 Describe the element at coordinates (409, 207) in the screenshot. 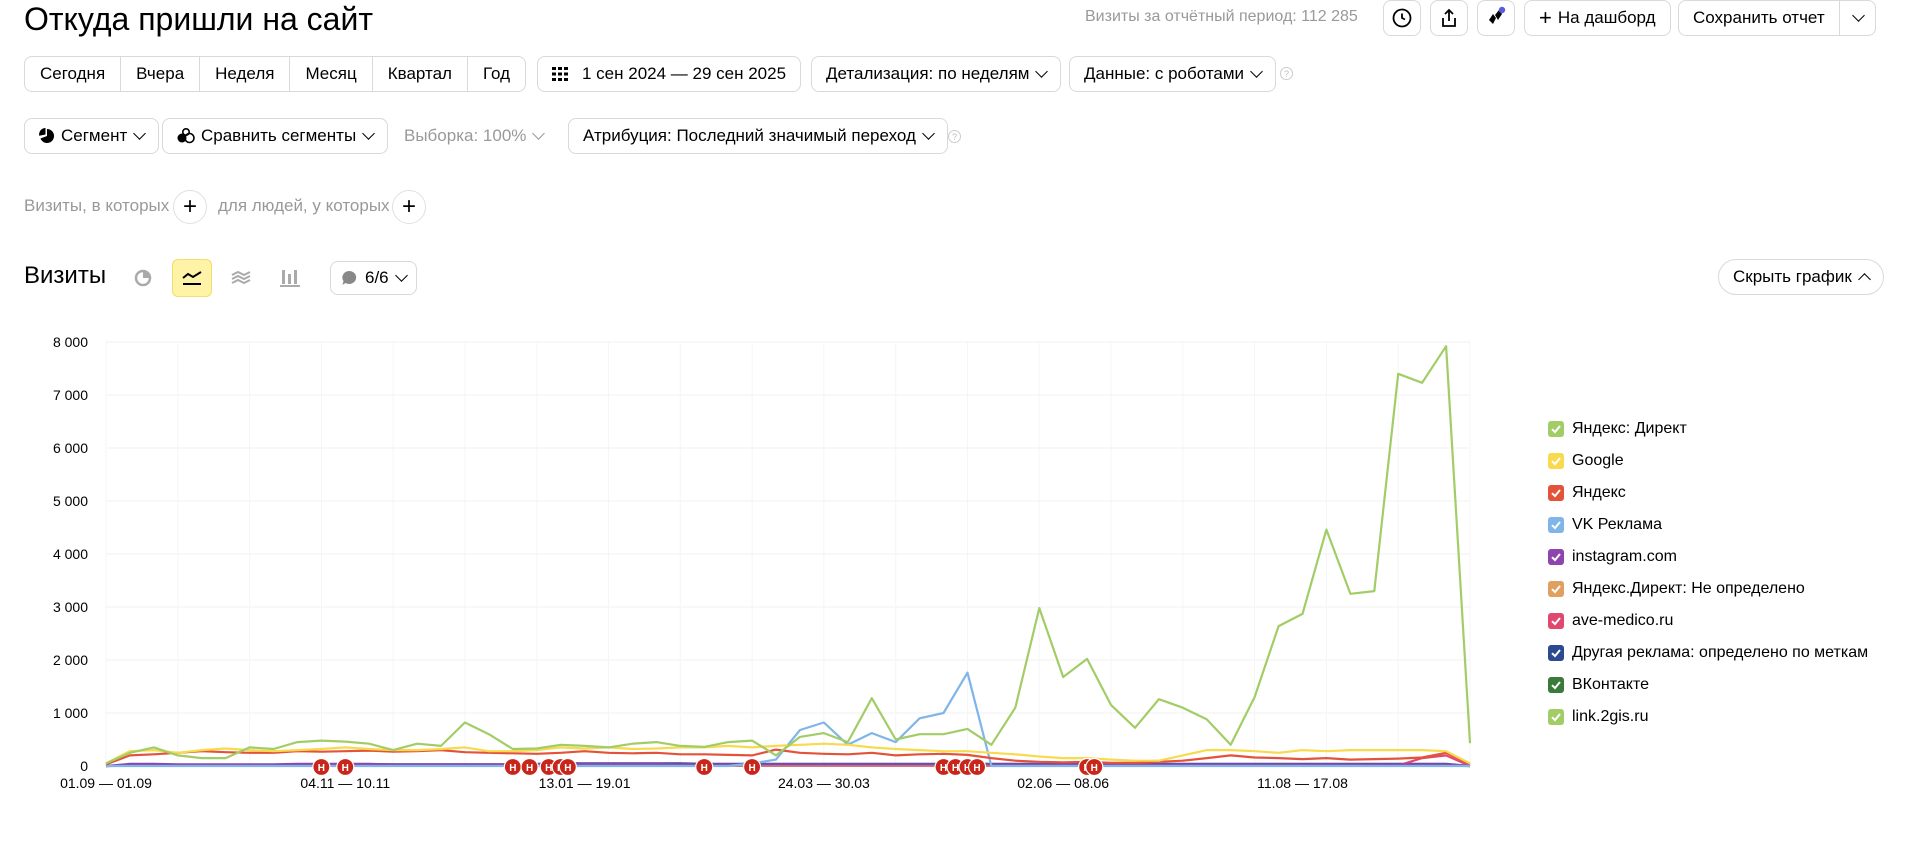

I see `add-people-condition-button: +` at that location.